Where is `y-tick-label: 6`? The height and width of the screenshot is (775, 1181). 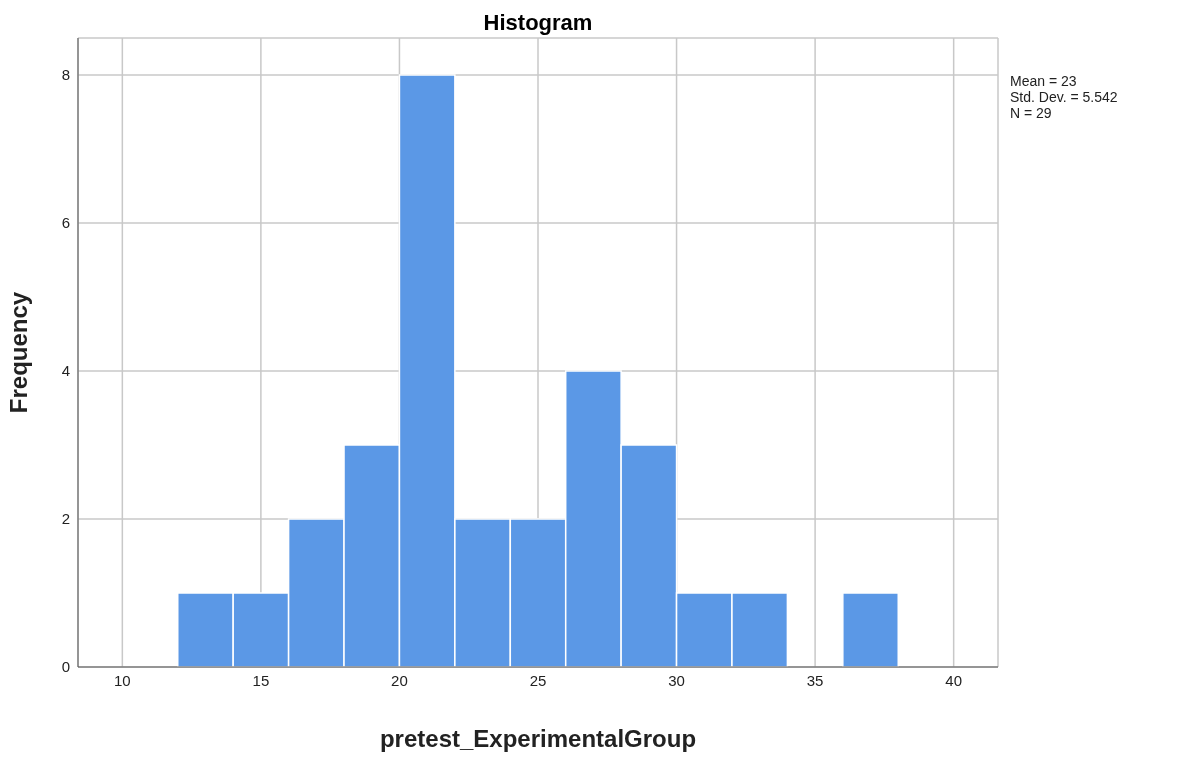 y-tick-label: 6 is located at coordinates (65, 223).